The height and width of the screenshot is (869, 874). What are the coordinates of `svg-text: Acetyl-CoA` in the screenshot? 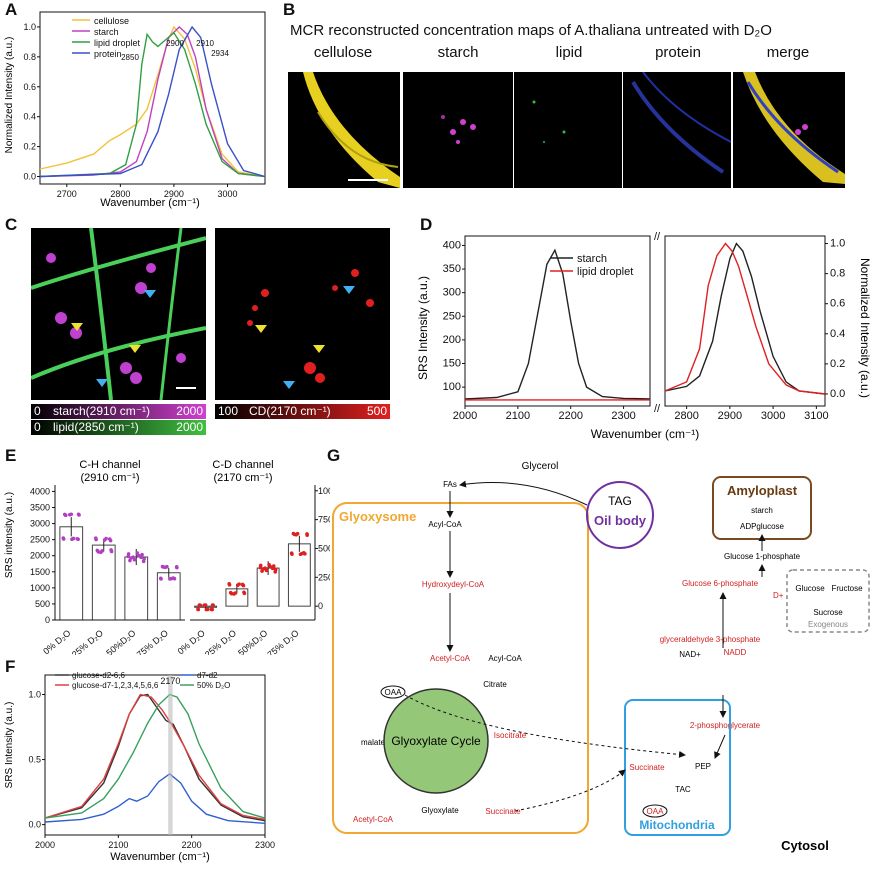 It's located at (373, 819).